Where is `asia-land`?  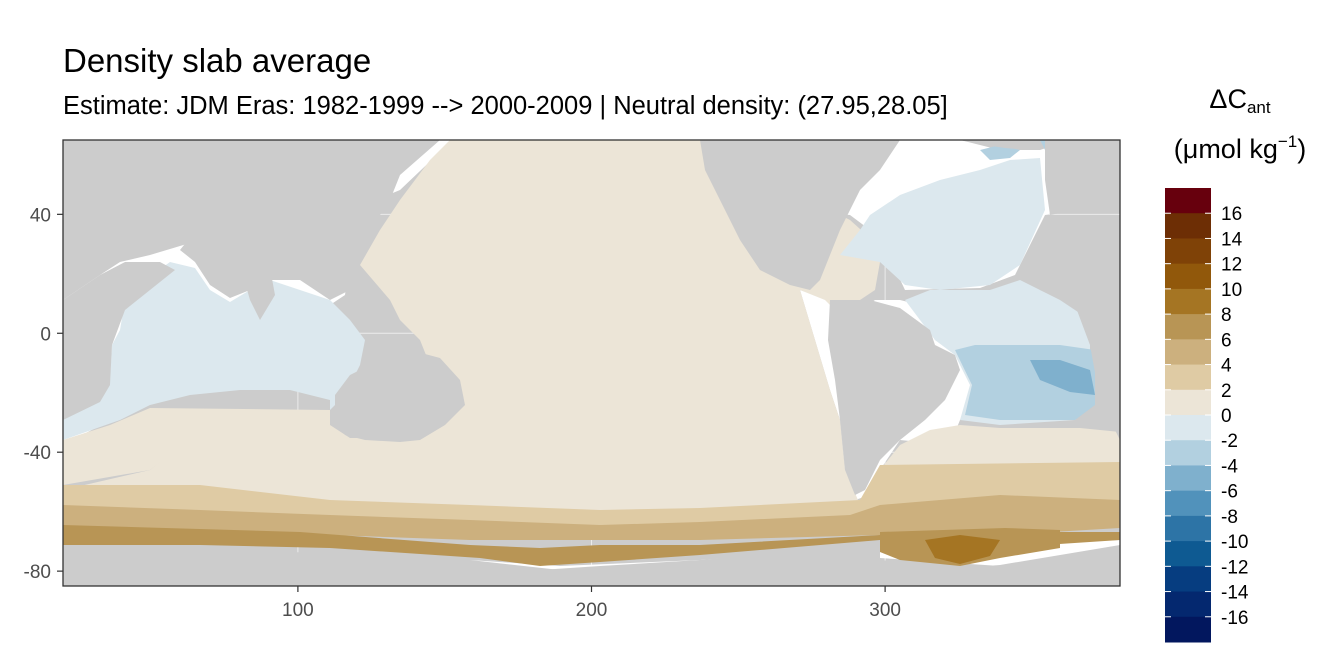
asia-land is located at coordinates (310, 220).